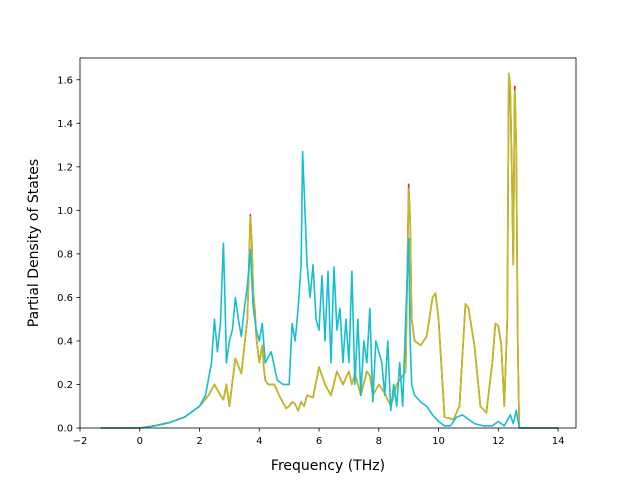 The width and height of the screenshot is (640, 480). What do you see at coordinates (319, 441) in the screenshot?
I see `x-tick-label: 6` at bounding box center [319, 441].